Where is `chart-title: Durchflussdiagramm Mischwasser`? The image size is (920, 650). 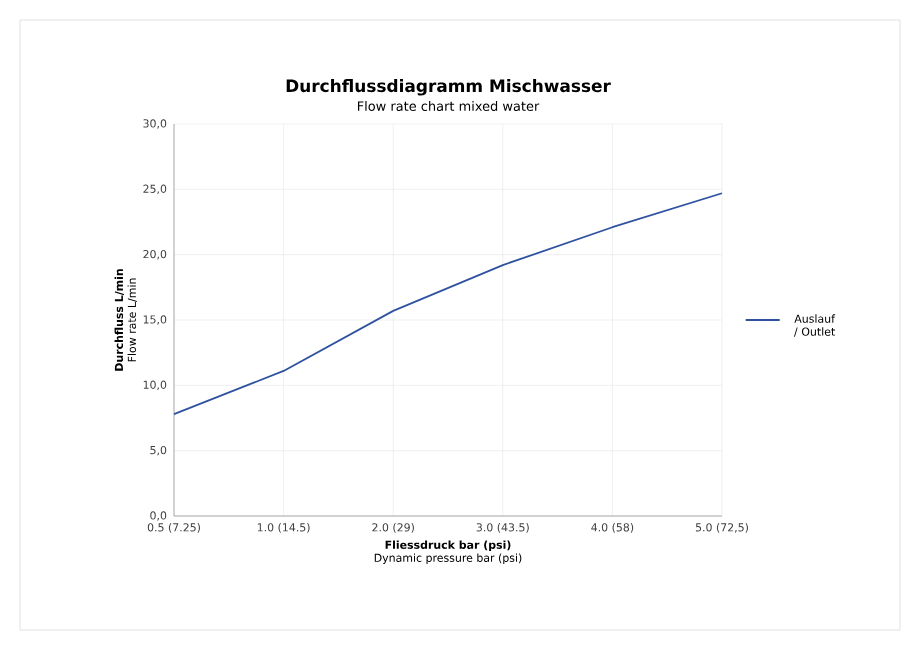 chart-title: Durchflussdiagramm Mischwasser is located at coordinates (448, 87).